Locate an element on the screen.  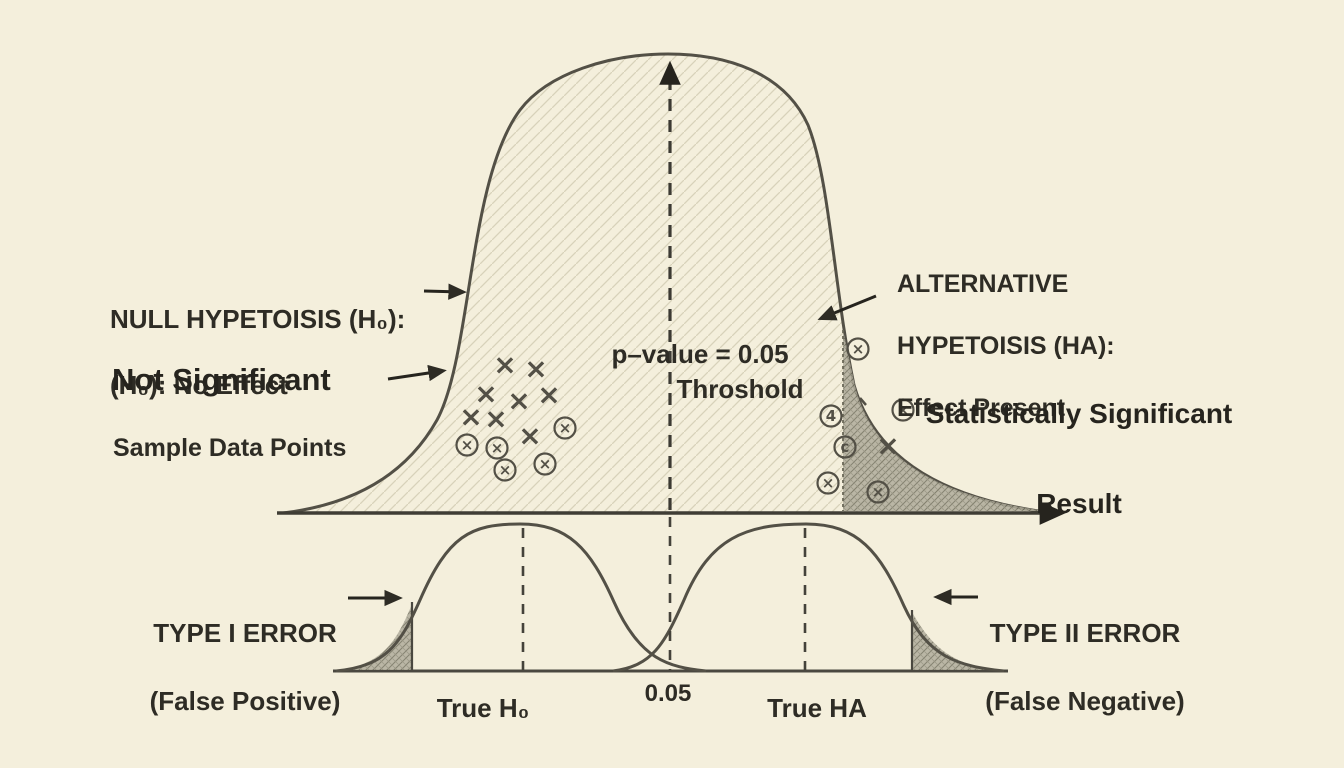
alternative-line2: HYPETOISIS (HA): is located at coordinates (1006, 346).